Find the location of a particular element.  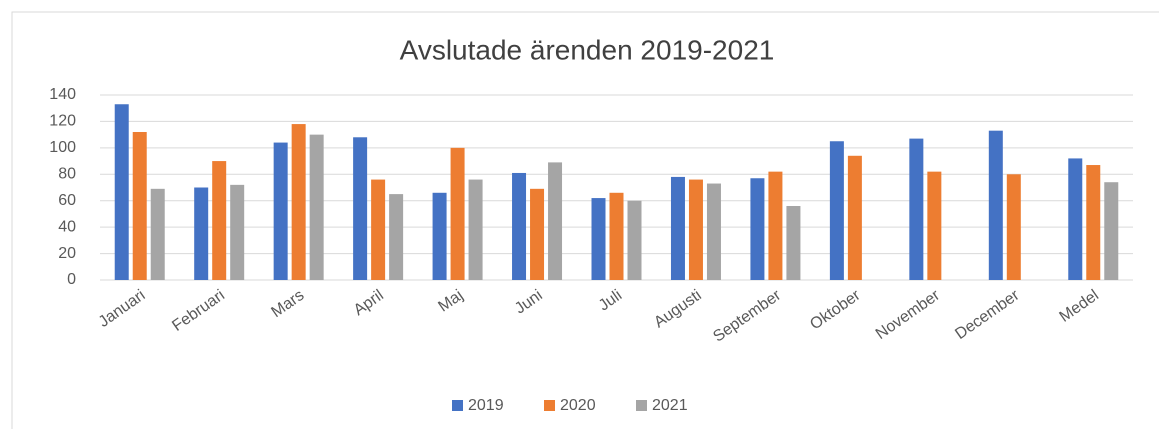

legend-label: 2021 is located at coordinates (670, 405).